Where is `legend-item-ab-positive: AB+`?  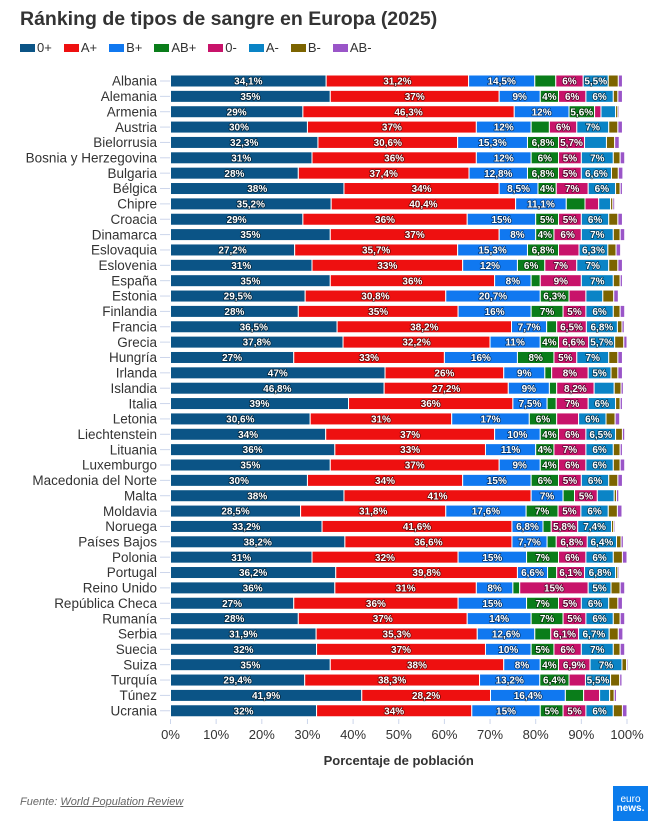
legend-item-ab-positive: AB+ is located at coordinates (175, 47).